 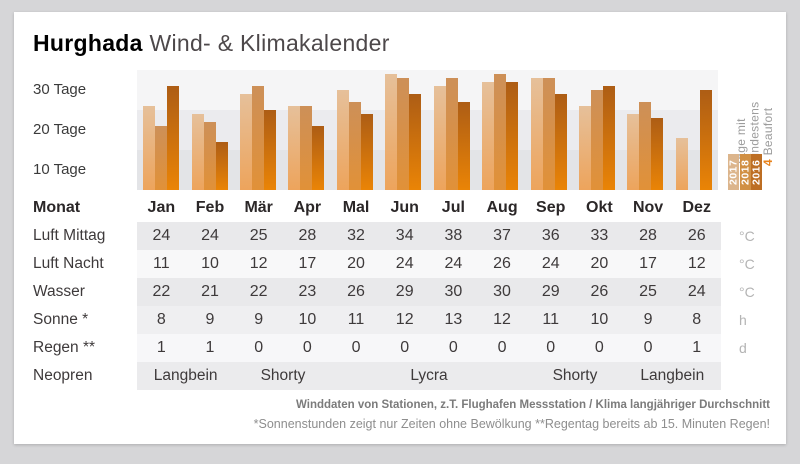 What do you see at coordinates (161, 158) in the screenshot?
I see `bar-Jan-2018` at bounding box center [161, 158].